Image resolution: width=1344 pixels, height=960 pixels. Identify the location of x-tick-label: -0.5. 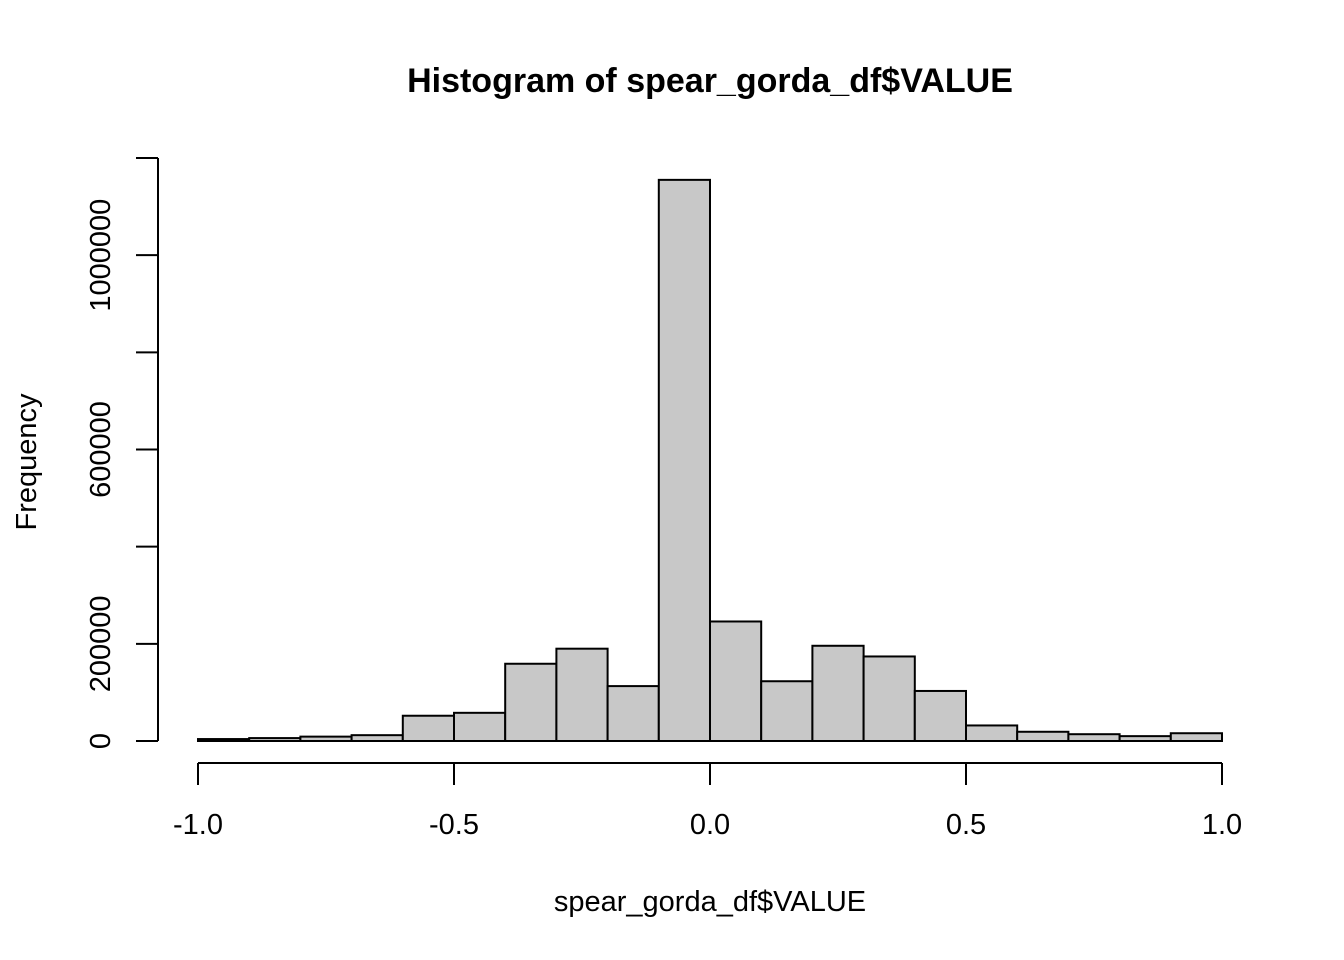
(454, 825).